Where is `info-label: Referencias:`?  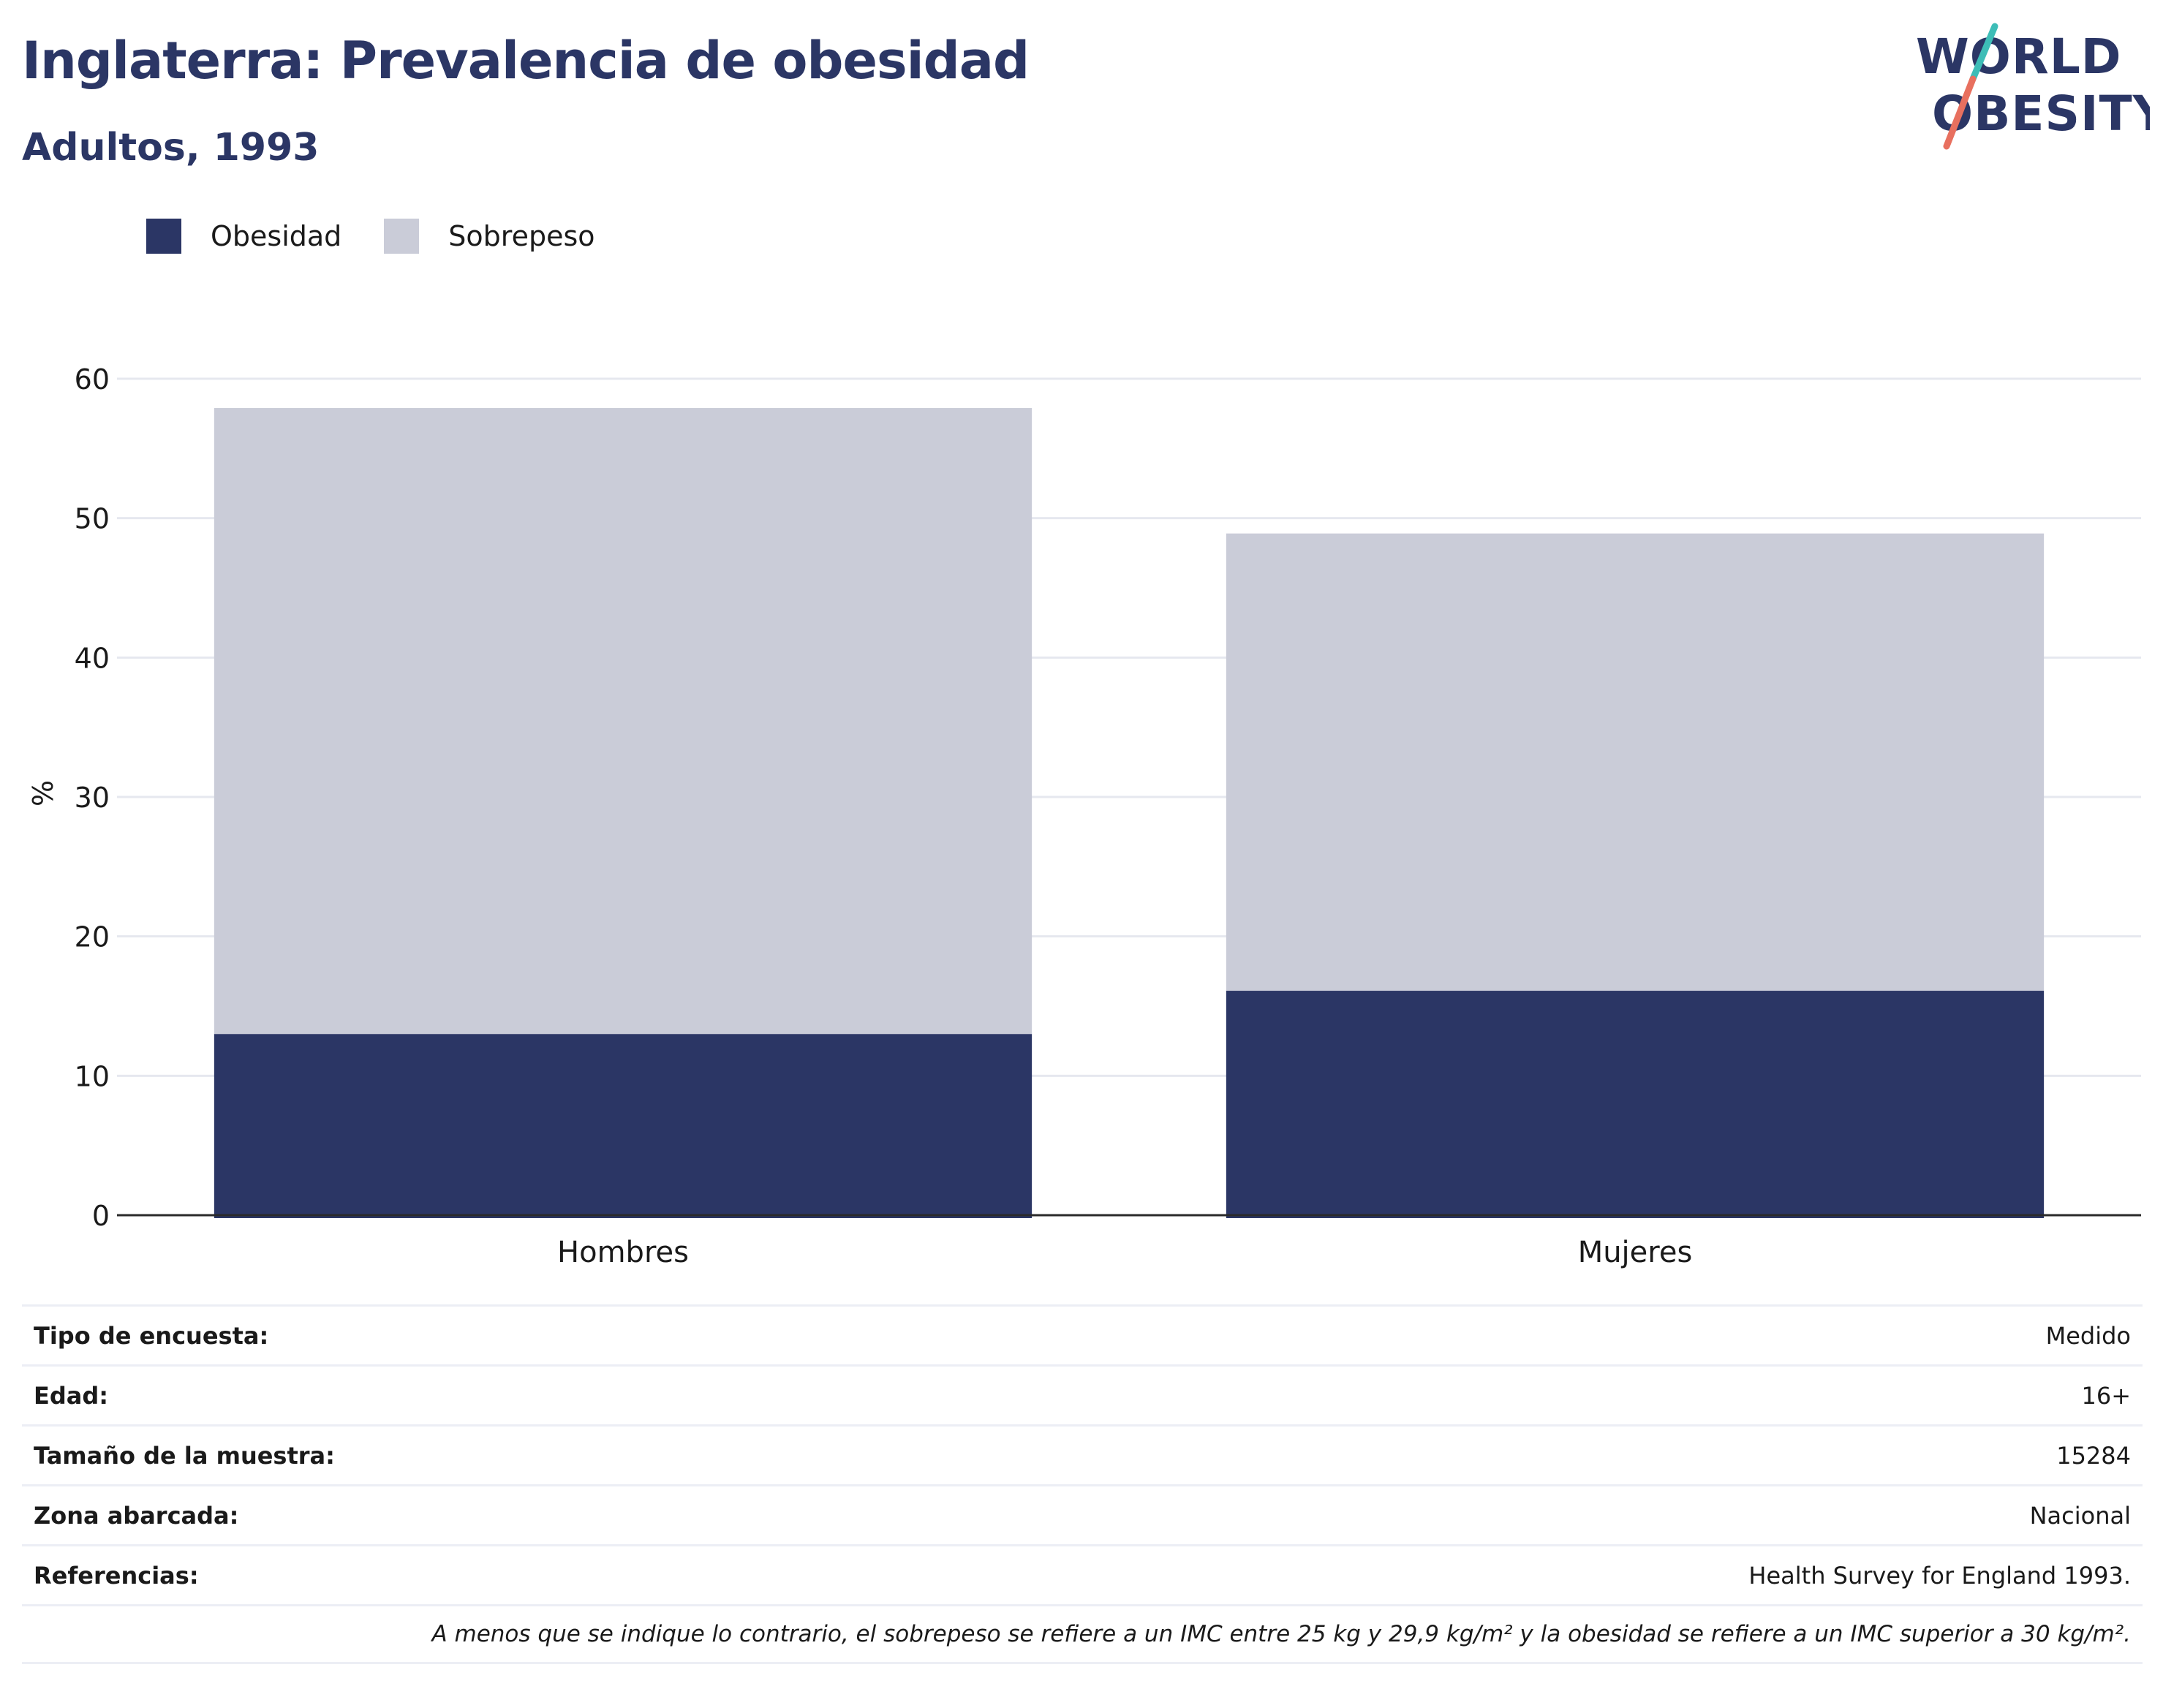 info-label: Referencias: is located at coordinates (116, 1575).